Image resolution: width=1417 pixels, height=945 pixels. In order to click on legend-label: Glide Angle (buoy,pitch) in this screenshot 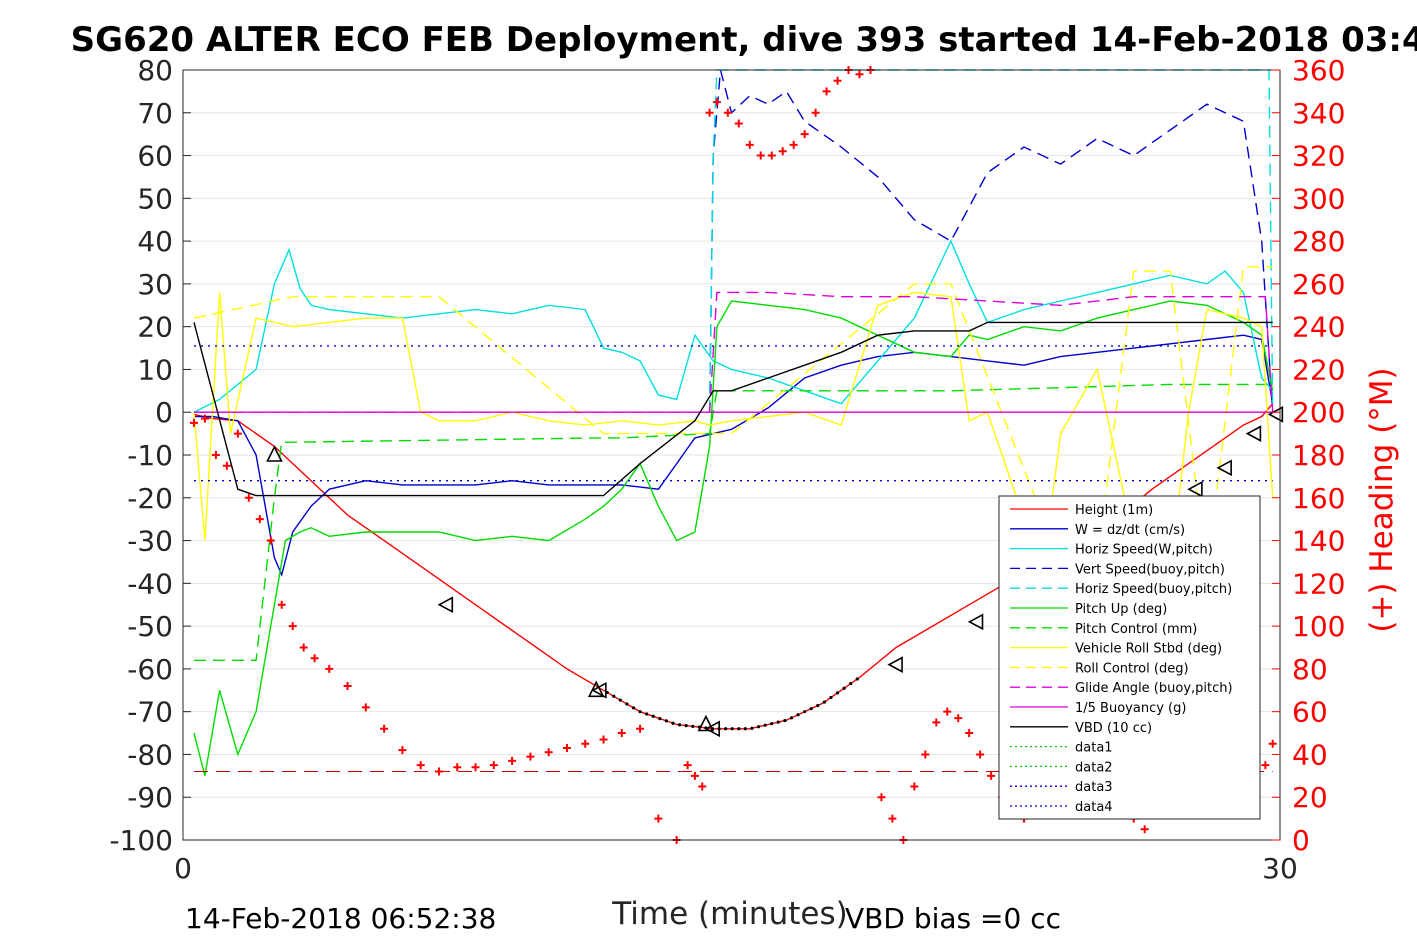, I will do `click(1154, 688)`.